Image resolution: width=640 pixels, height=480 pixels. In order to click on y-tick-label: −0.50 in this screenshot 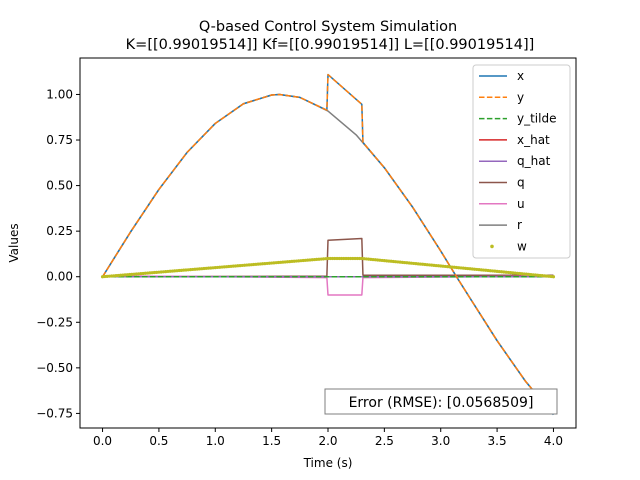, I will do `click(54, 368)`.